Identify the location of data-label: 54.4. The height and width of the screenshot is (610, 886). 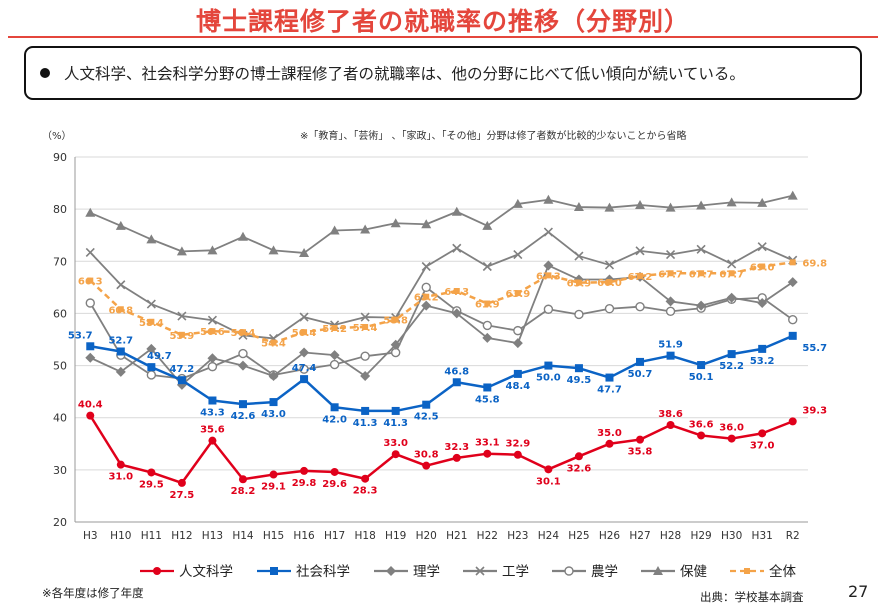
(273, 344).